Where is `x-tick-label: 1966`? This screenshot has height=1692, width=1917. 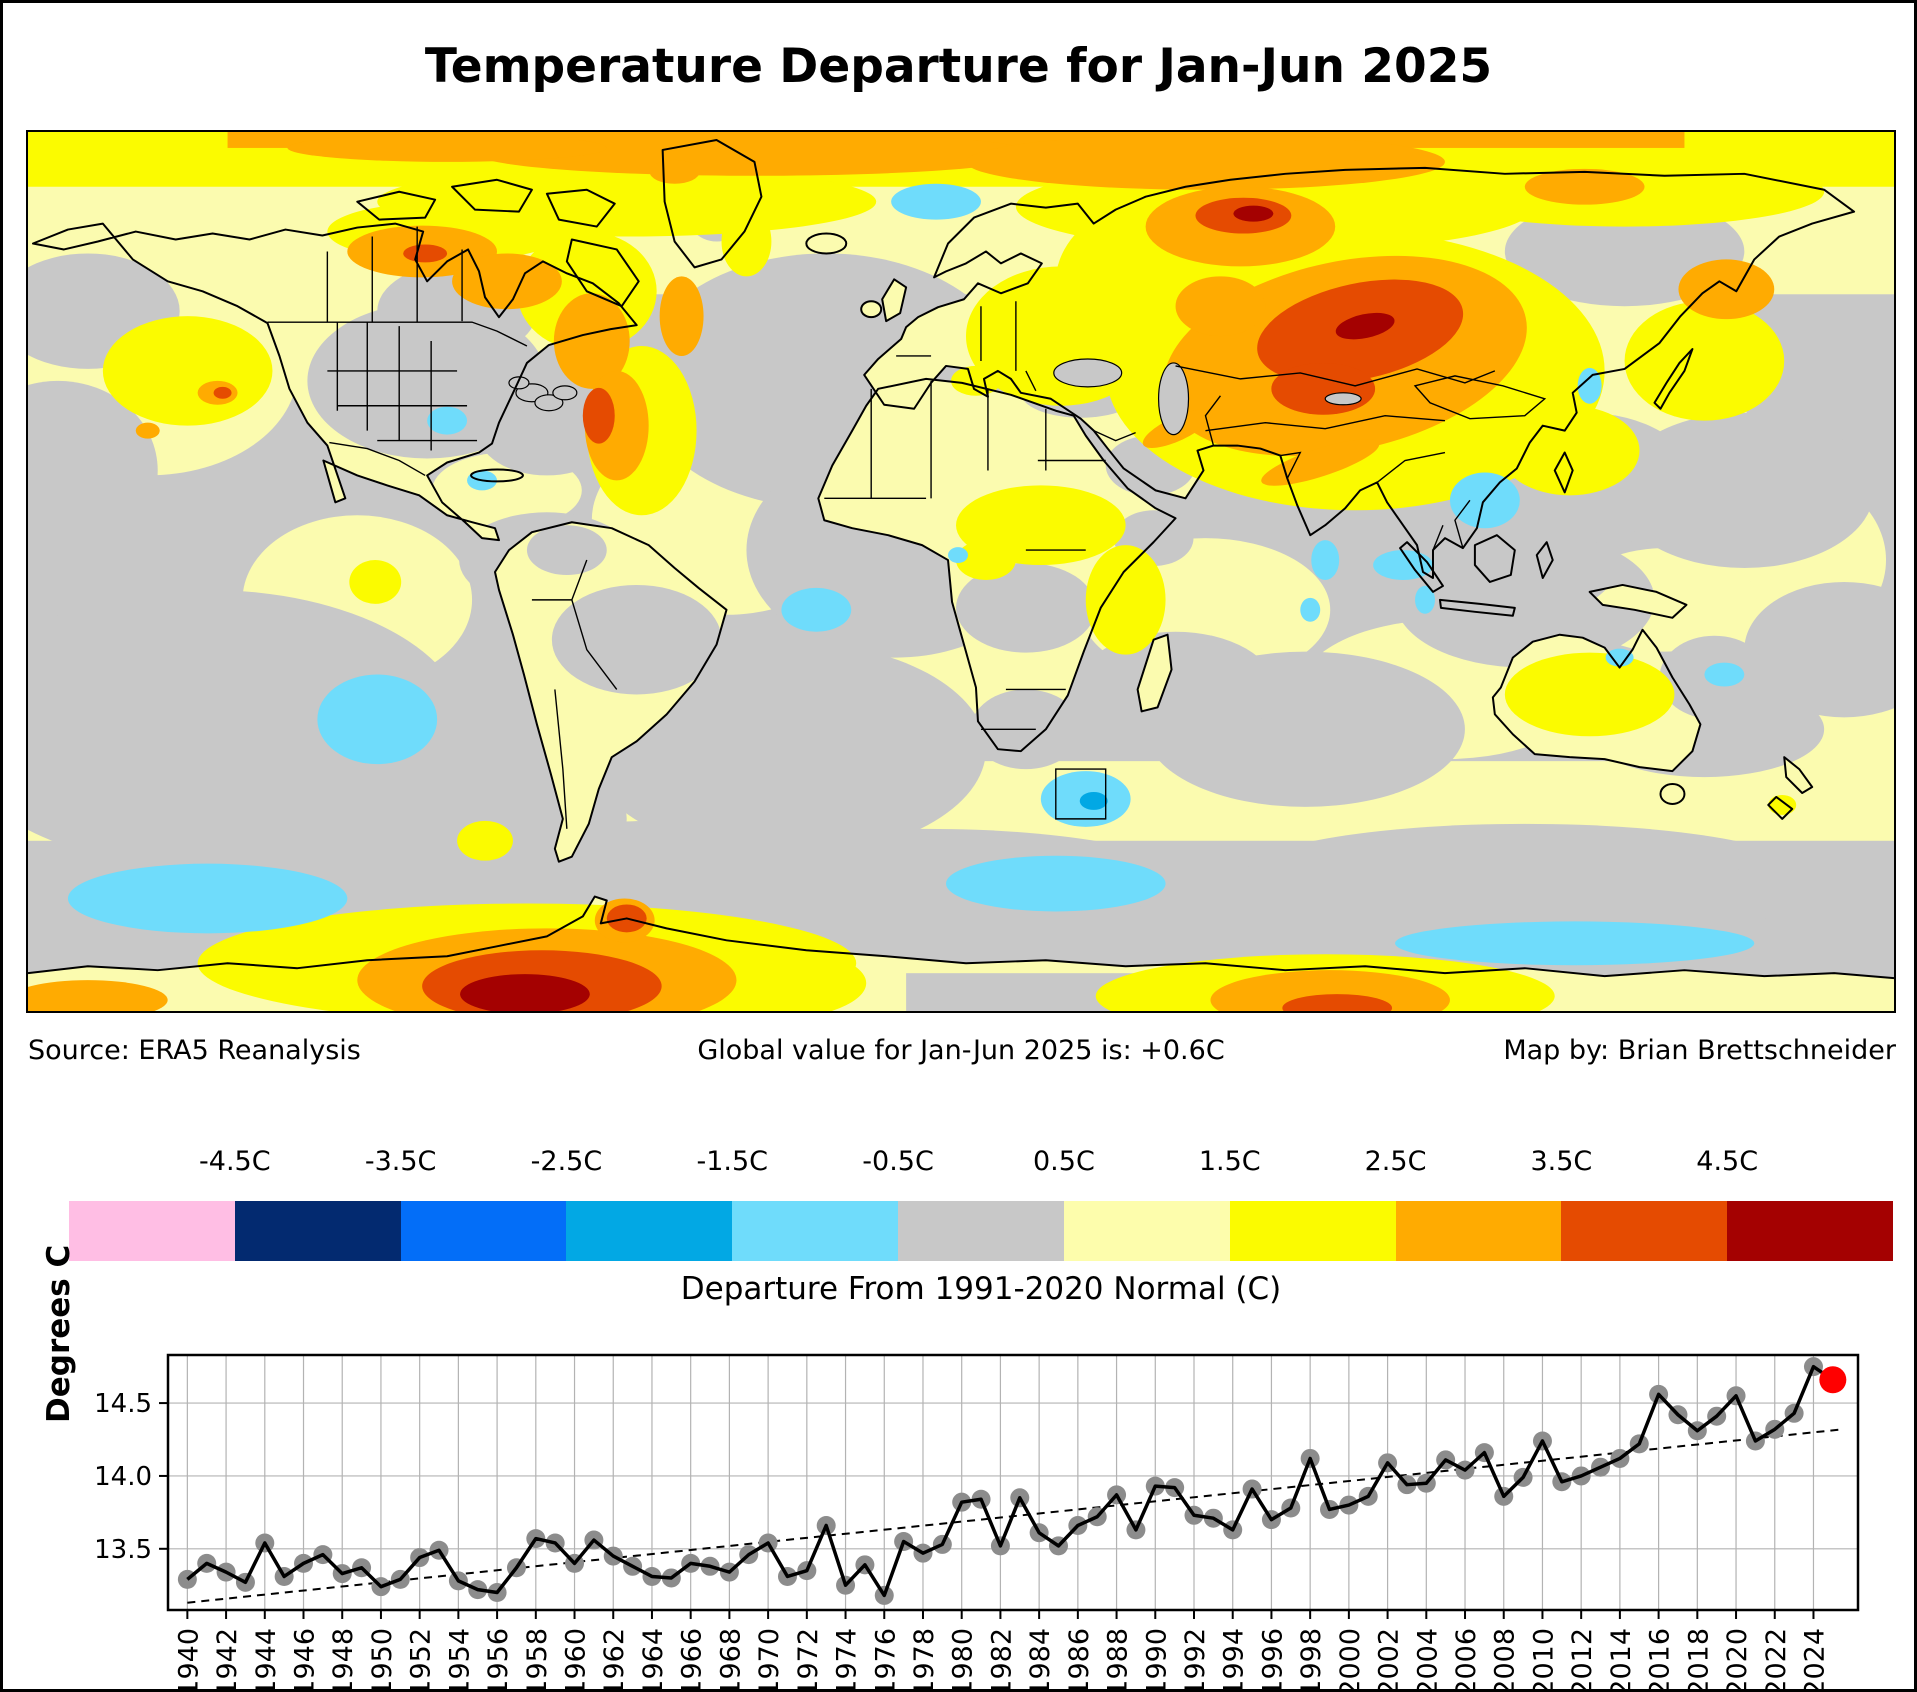
x-tick-label: 1966 is located at coordinates (692, 1660).